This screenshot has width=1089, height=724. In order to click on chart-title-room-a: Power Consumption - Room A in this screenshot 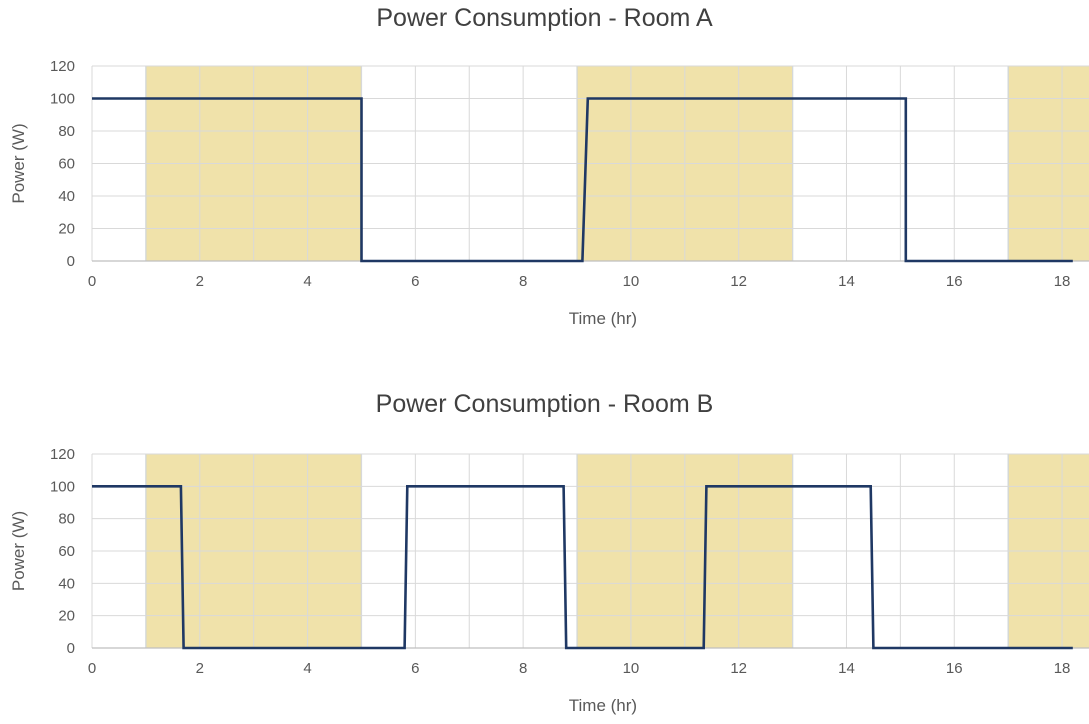, I will do `click(544, 18)`.